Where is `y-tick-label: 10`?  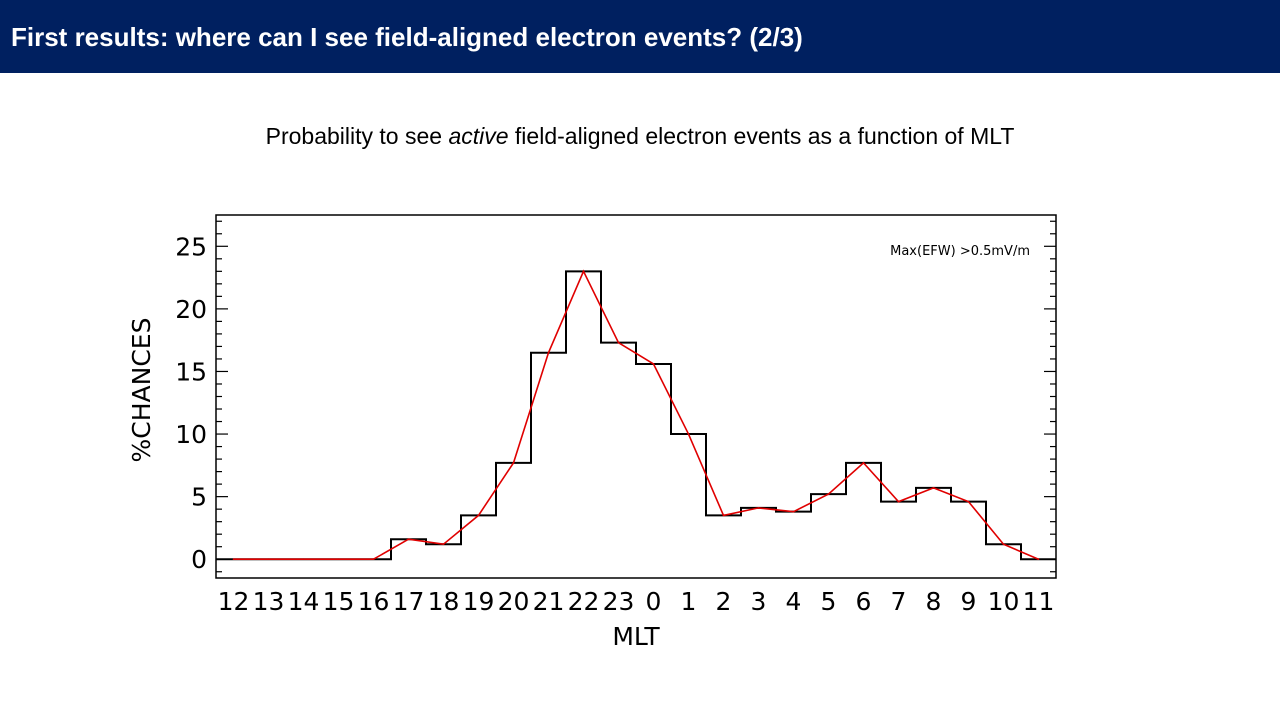
y-tick-label: 10 is located at coordinates (191, 434).